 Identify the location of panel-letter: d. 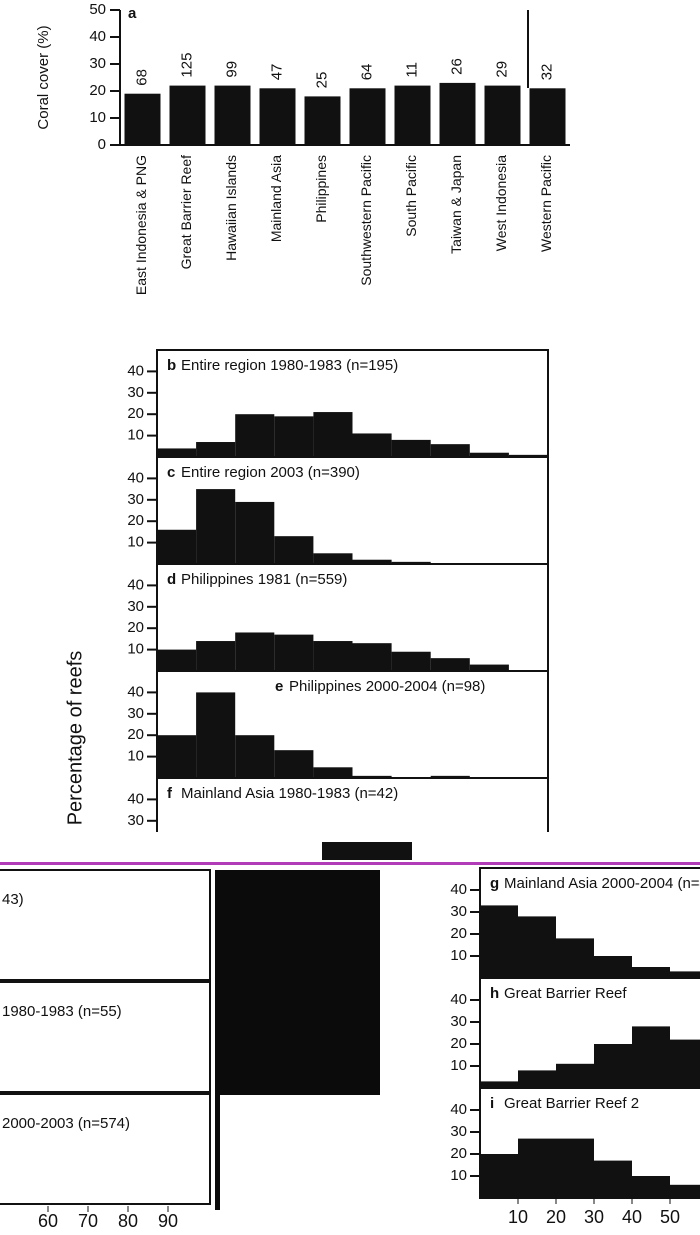
(171, 579).